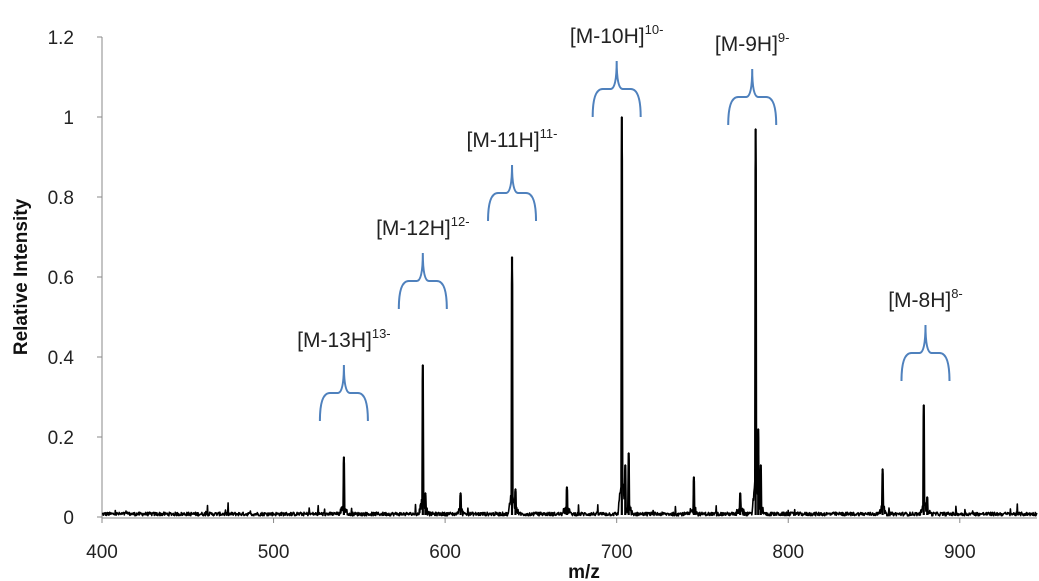  What do you see at coordinates (413, 228) in the screenshot?
I see `ion-label-base: [M-12H]` at bounding box center [413, 228].